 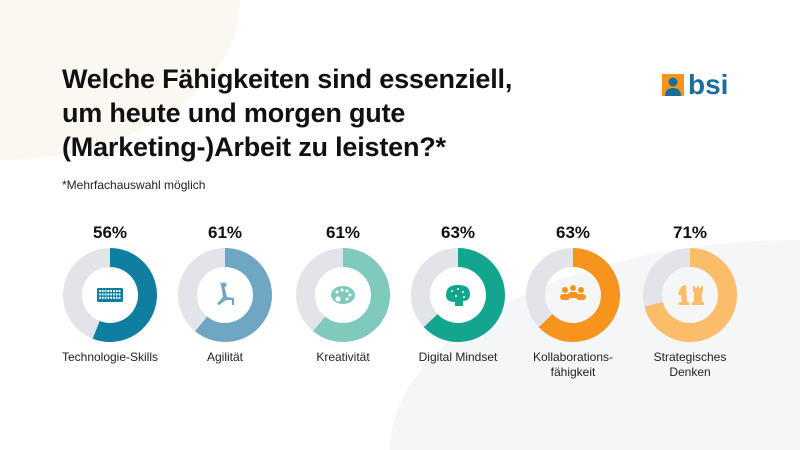 I want to click on category-label: Kreativität, so click(x=343, y=357).